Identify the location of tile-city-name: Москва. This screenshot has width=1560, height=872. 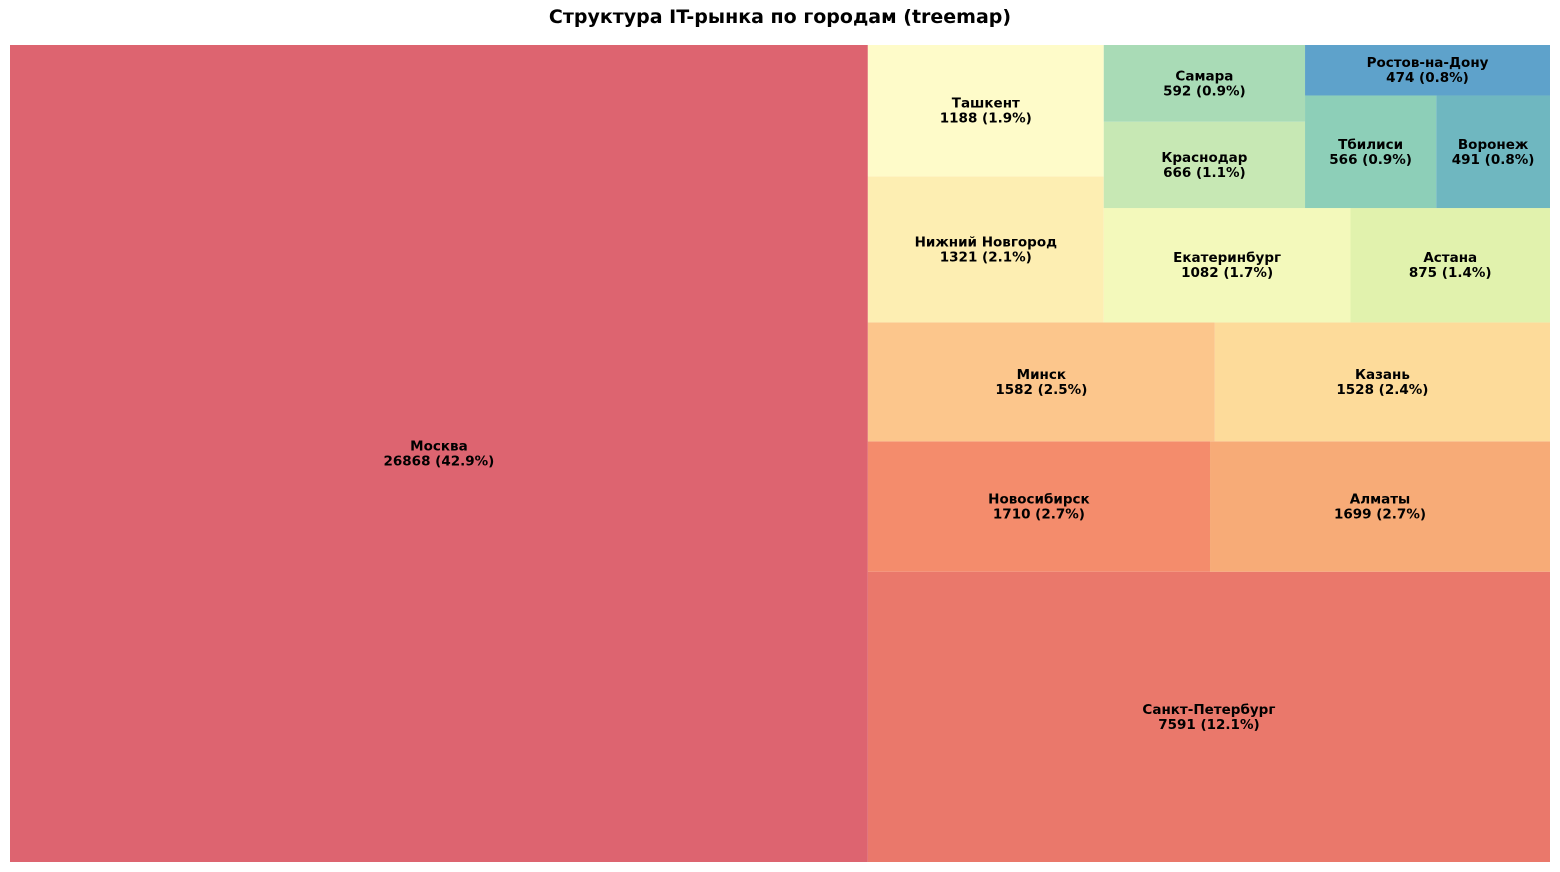
(439, 447).